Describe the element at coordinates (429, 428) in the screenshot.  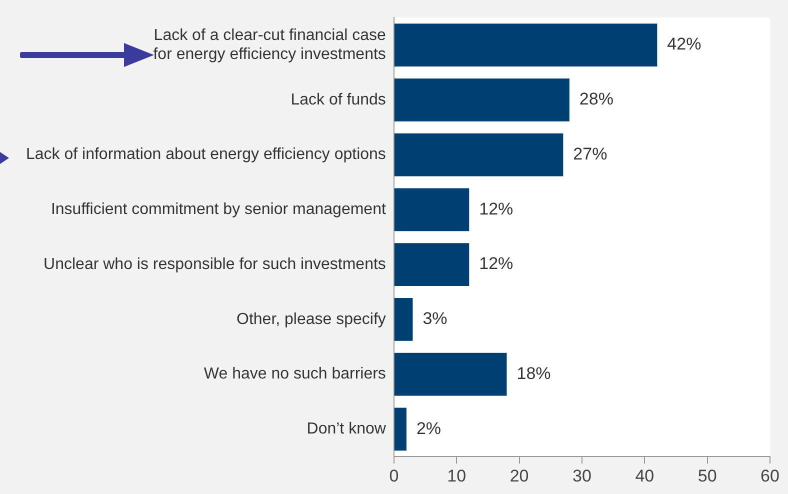
I see `data-label: 2%` at that location.